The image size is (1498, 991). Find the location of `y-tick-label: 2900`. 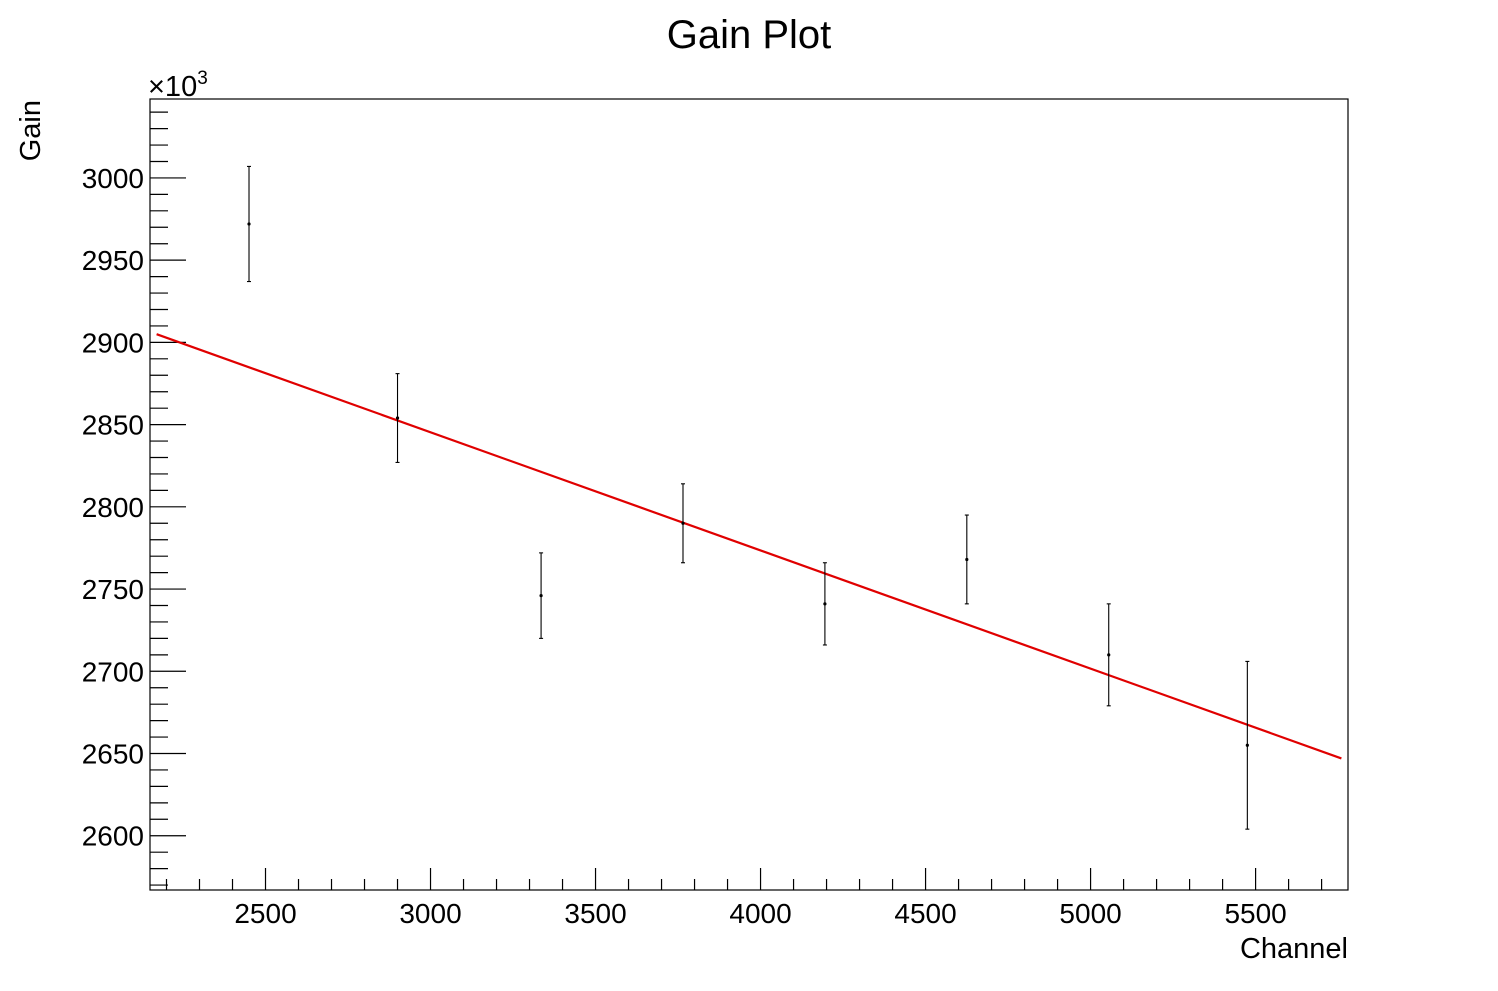

y-tick-label: 2900 is located at coordinates (113, 342).